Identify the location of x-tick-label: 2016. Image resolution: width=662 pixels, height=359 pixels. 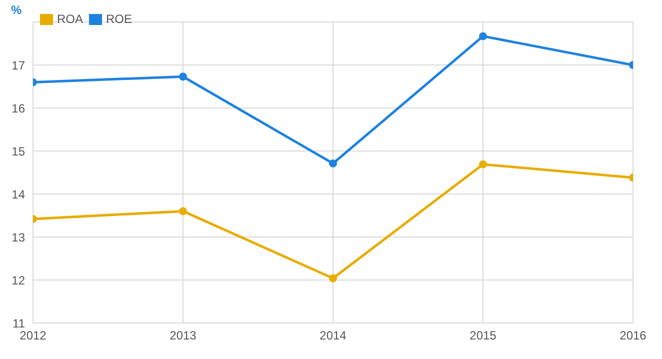
(633, 335).